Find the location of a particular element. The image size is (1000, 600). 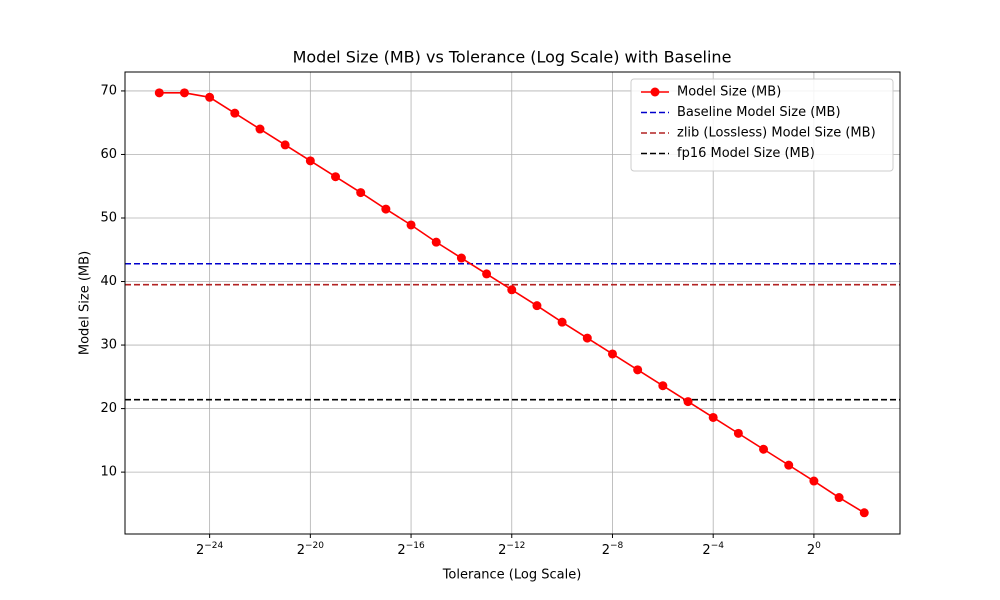

x-tick-label: 2−20 is located at coordinates (311, 549).